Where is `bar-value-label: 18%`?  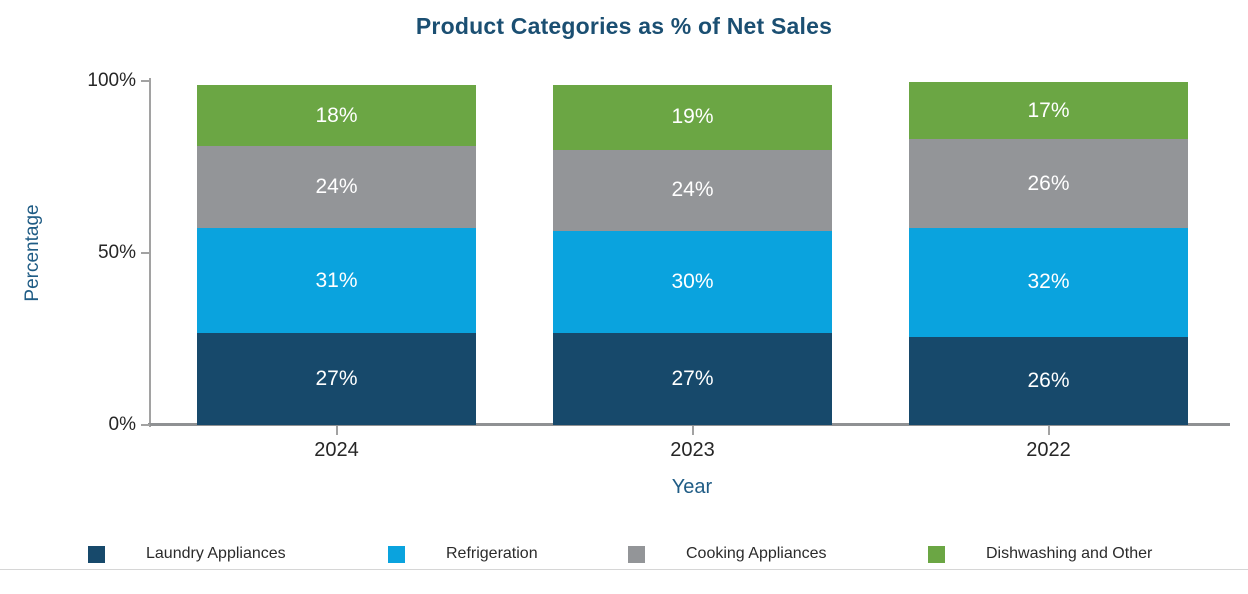
bar-value-label: 18% is located at coordinates (336, 115).